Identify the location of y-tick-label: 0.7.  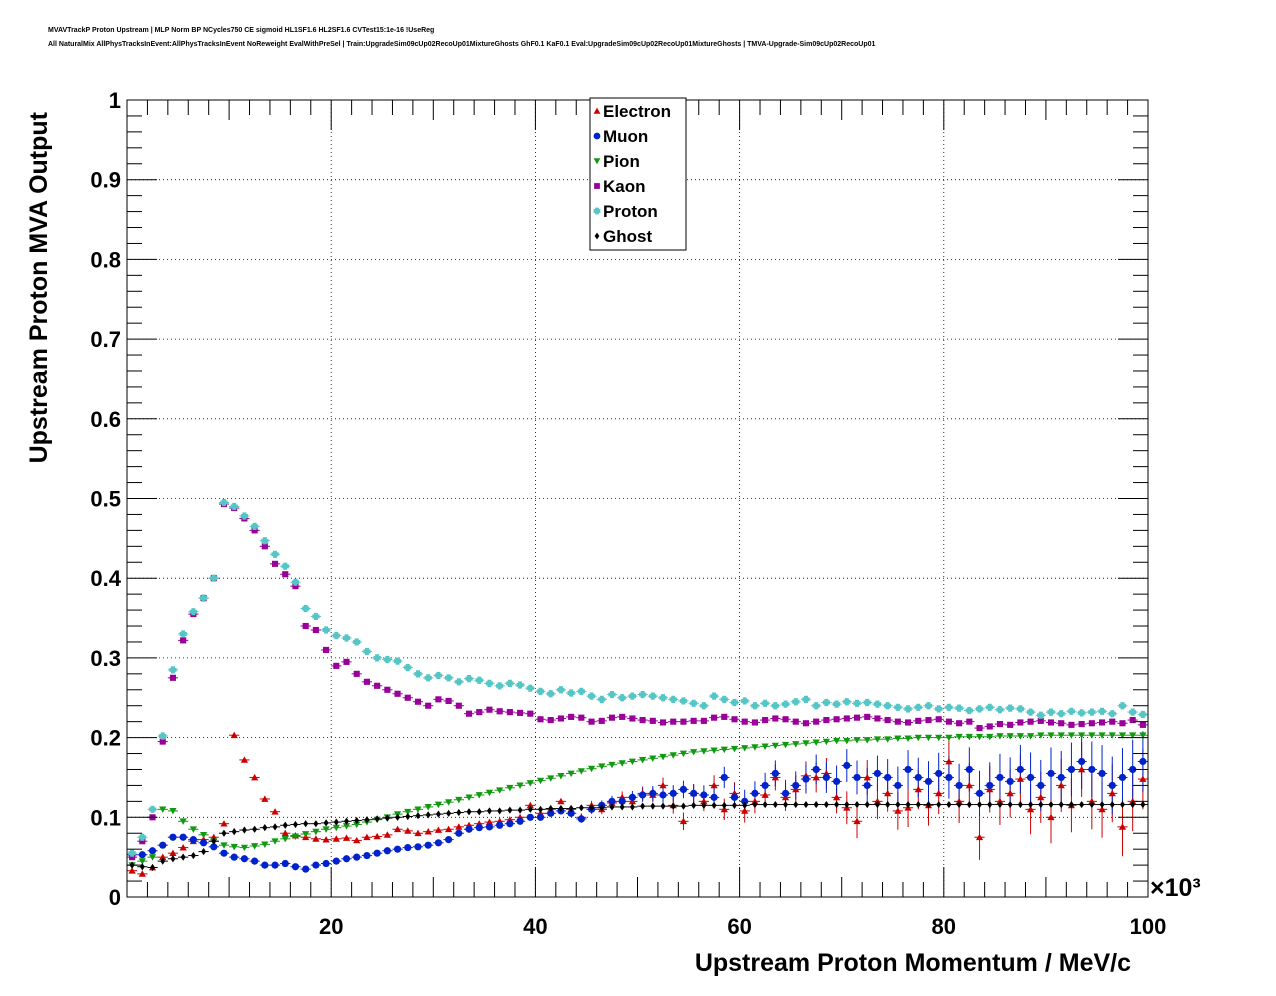
(105, 339).